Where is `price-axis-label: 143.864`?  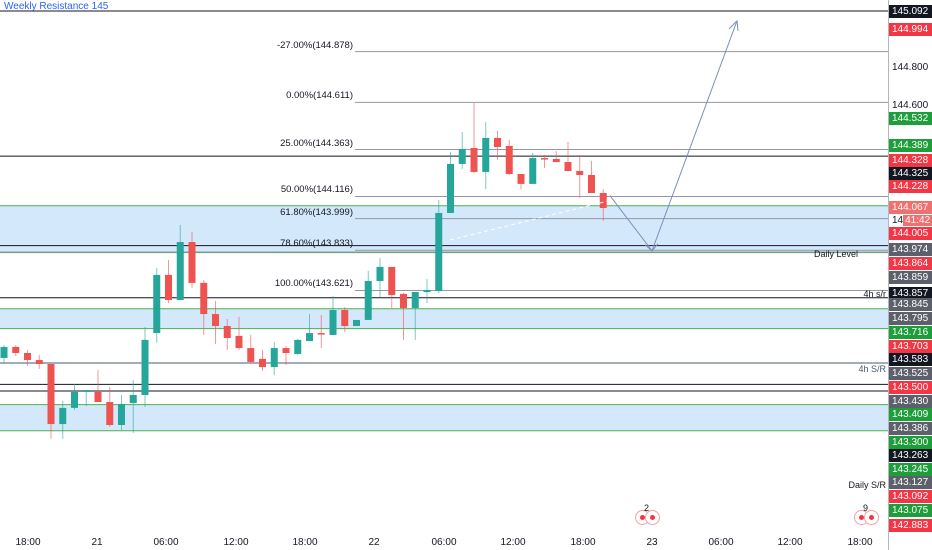
price-axis-label: 143.864 is located at coordinates (910, 263).